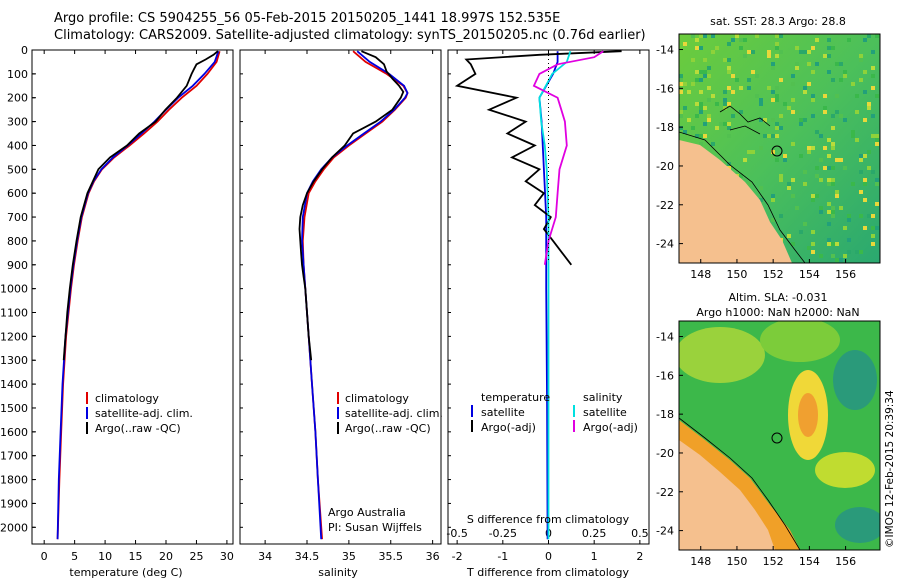 Image resolution: width=900 pixels, height=580 pixels. What do you see at coordinates (353, 295) in the screenshot?
I see `salinity-series` at bounding box center [353, 295].